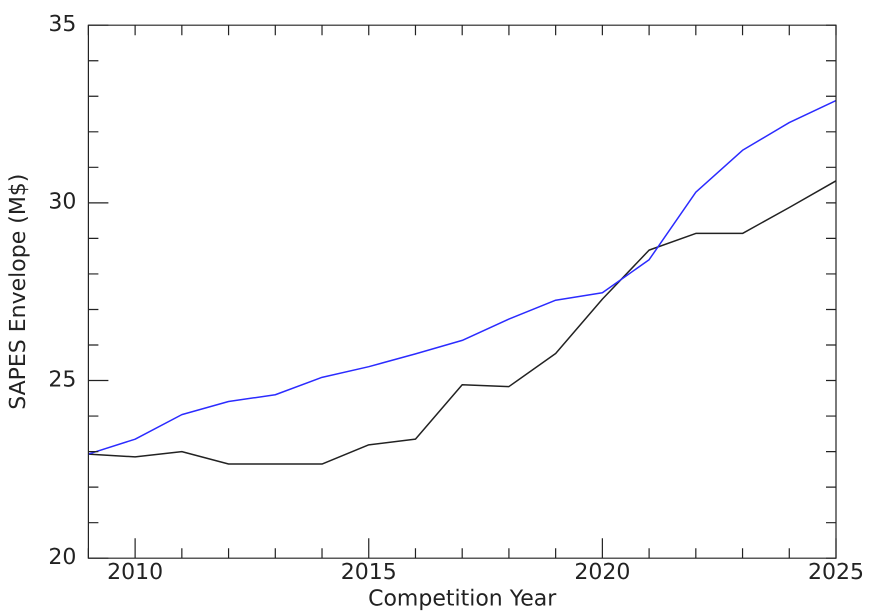 The width and height of the screenshot is (870, 613). Describe the element at coordinates (368, 573) in the screenshot. I see `x-tick-label: 2015` at that location.